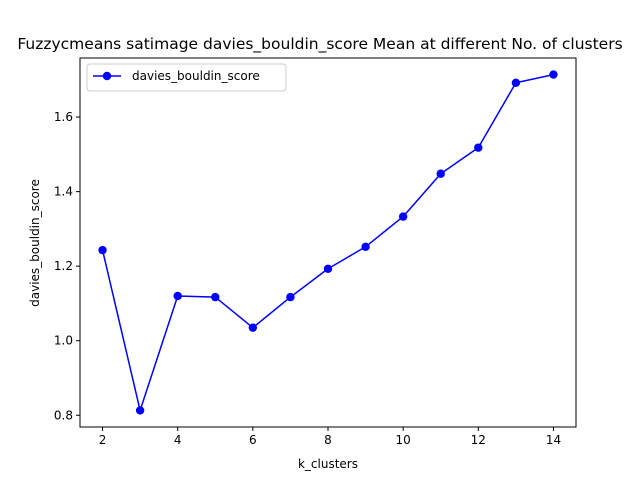 The image size is (640, 480). What do you see at coordinates (328, 440) in the screenshot?
I see `x-tick-label: 8` at bounding box center [328, 440].